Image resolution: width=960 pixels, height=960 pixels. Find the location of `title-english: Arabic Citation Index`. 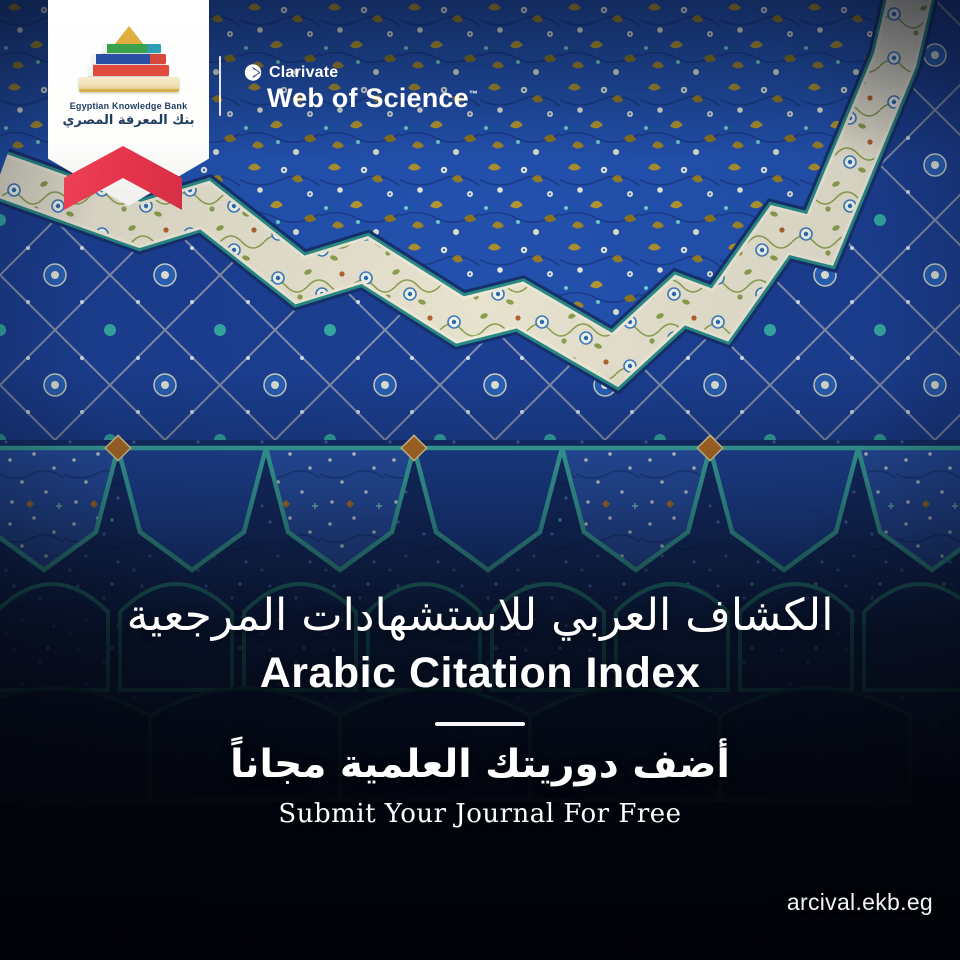

title-english: Arabic Citation Index is located at coordinates (480, 673).